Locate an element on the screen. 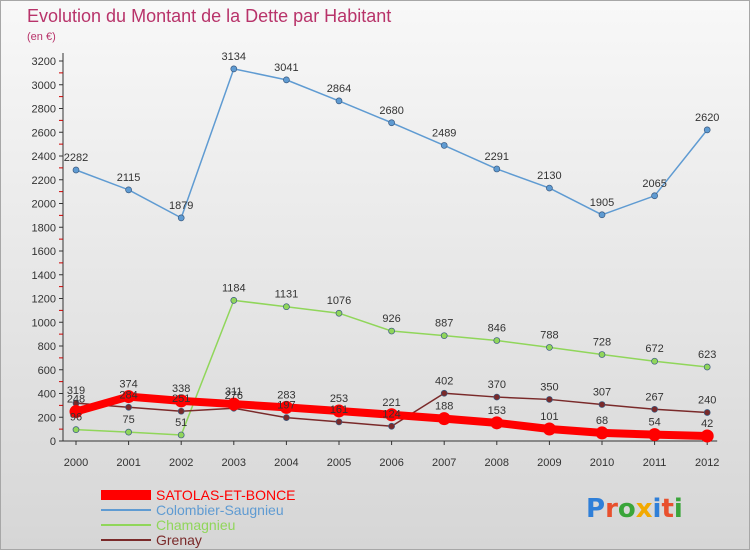 This screenshot has width=750, height=551. data-label: 51 is located at coordinates (181, 423).